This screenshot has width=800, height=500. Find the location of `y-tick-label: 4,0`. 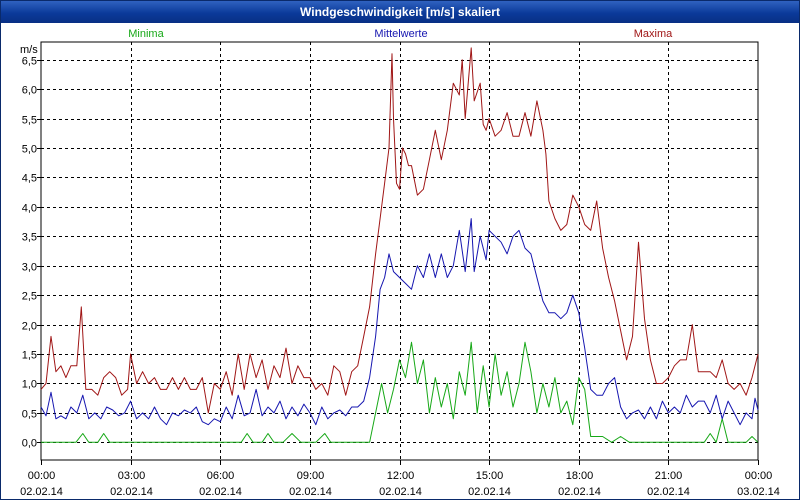

y-tick-label: 4,0 is located at coordinates (29, 209).